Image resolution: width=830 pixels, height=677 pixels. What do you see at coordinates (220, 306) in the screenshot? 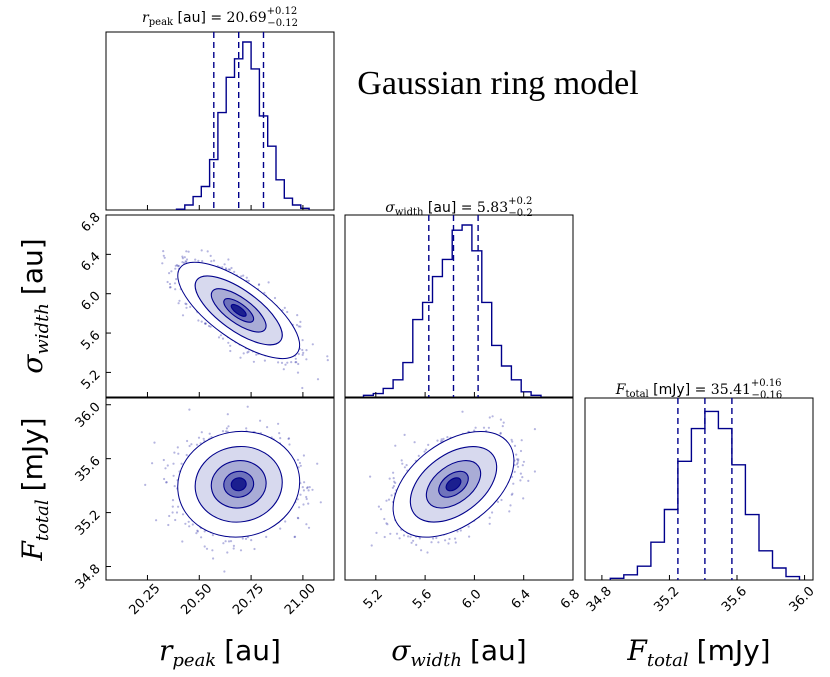
I see `panel-scatter-r-sigma` at bounding box center [220, 306].